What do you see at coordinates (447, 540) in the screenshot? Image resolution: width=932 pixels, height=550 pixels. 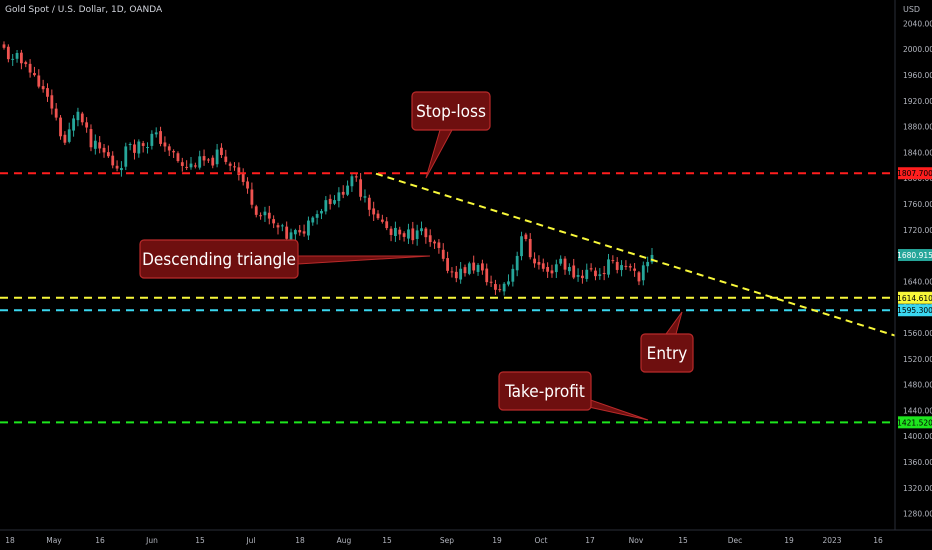 I see `x-tick-label: Sep` at bounding box center [447, 540].